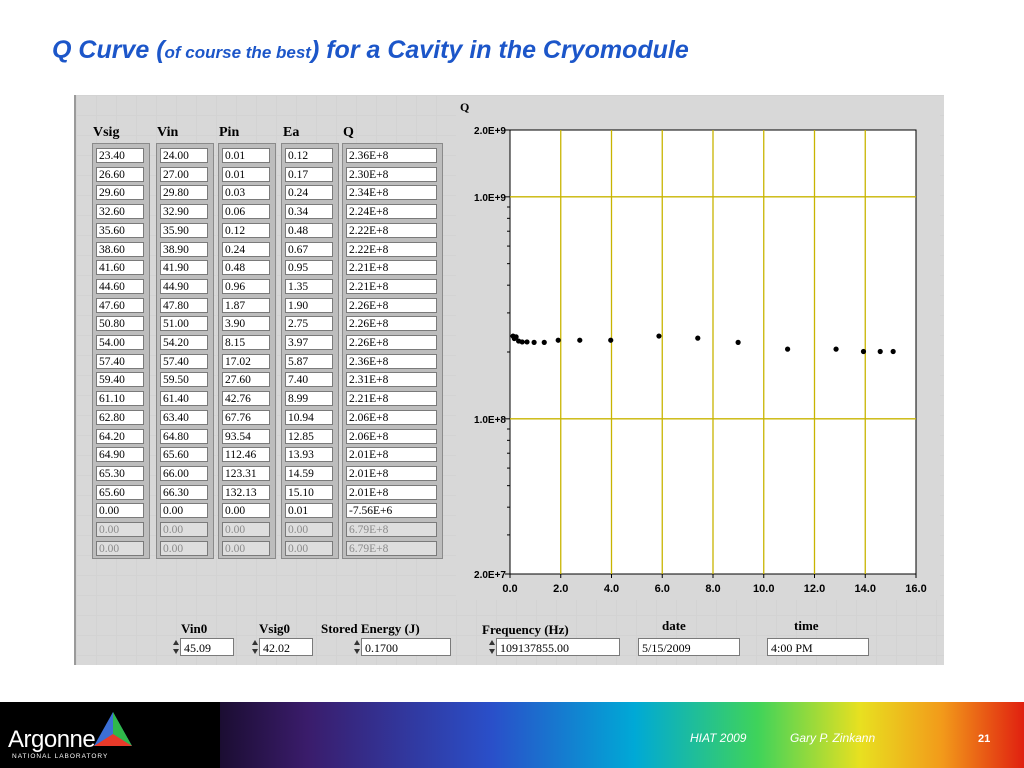  What do you see at coordinates (309, 455) in the screenshot?
I see `table-cell: 13.93` at bounding box center [309, 455].